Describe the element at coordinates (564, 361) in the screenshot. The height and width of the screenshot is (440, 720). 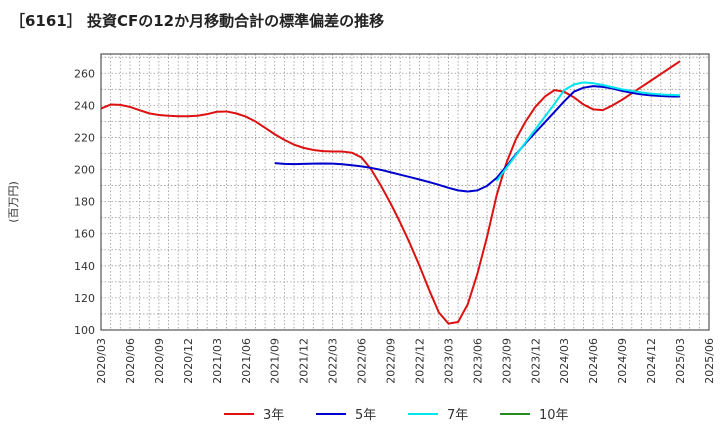
I see `x-tick-label: 2024/03` at that location.